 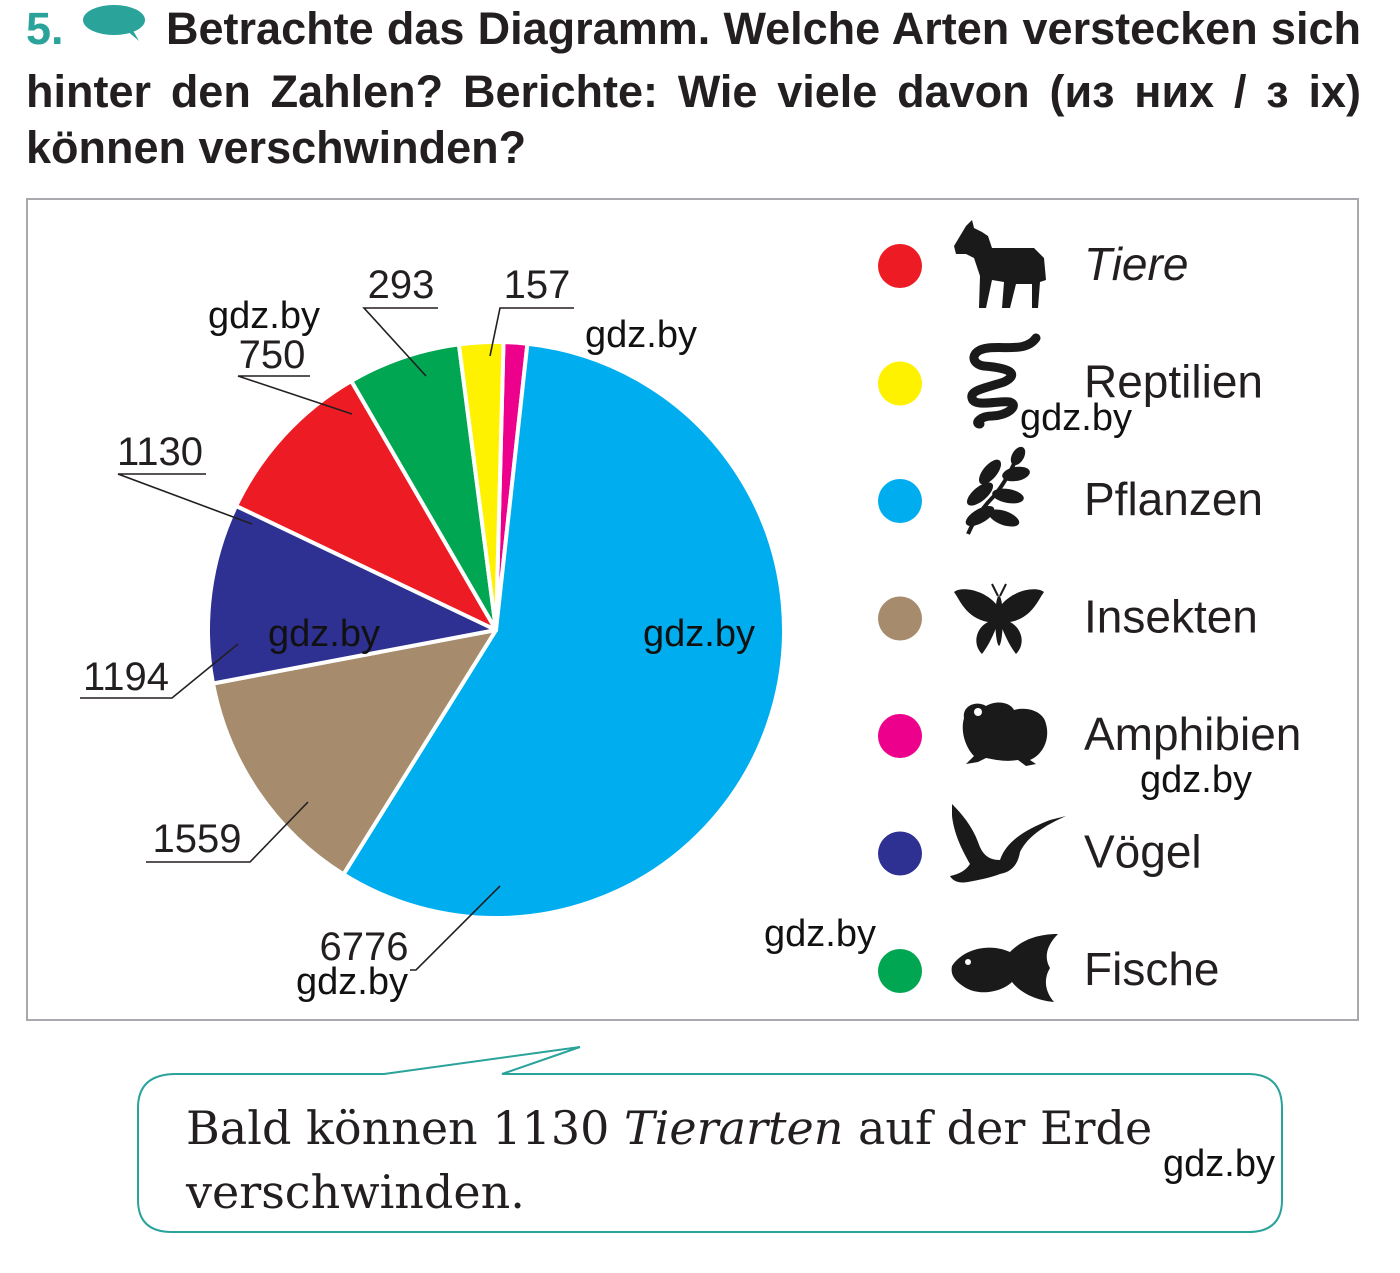 I want to click on frog-icon, so click(x=1005, y=734).